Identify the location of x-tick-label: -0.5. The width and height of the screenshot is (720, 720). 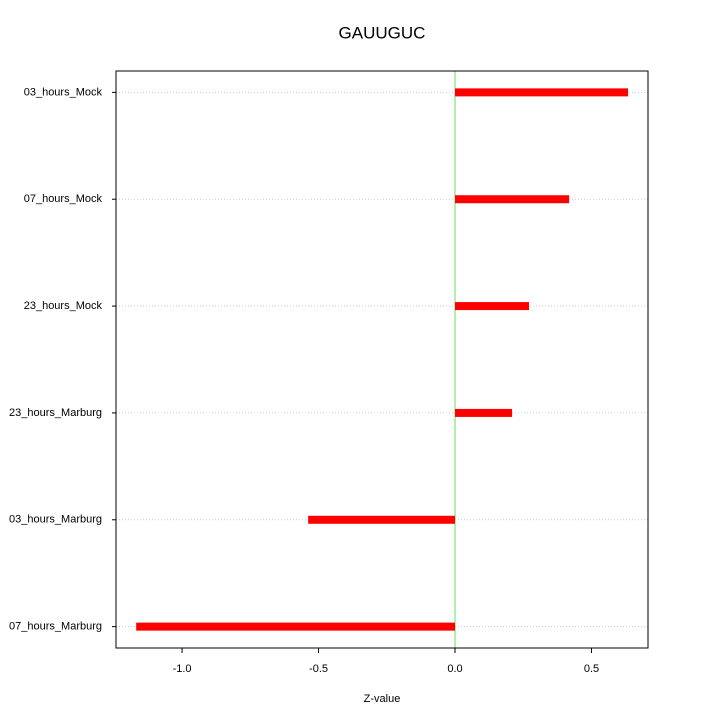
(318, 669).